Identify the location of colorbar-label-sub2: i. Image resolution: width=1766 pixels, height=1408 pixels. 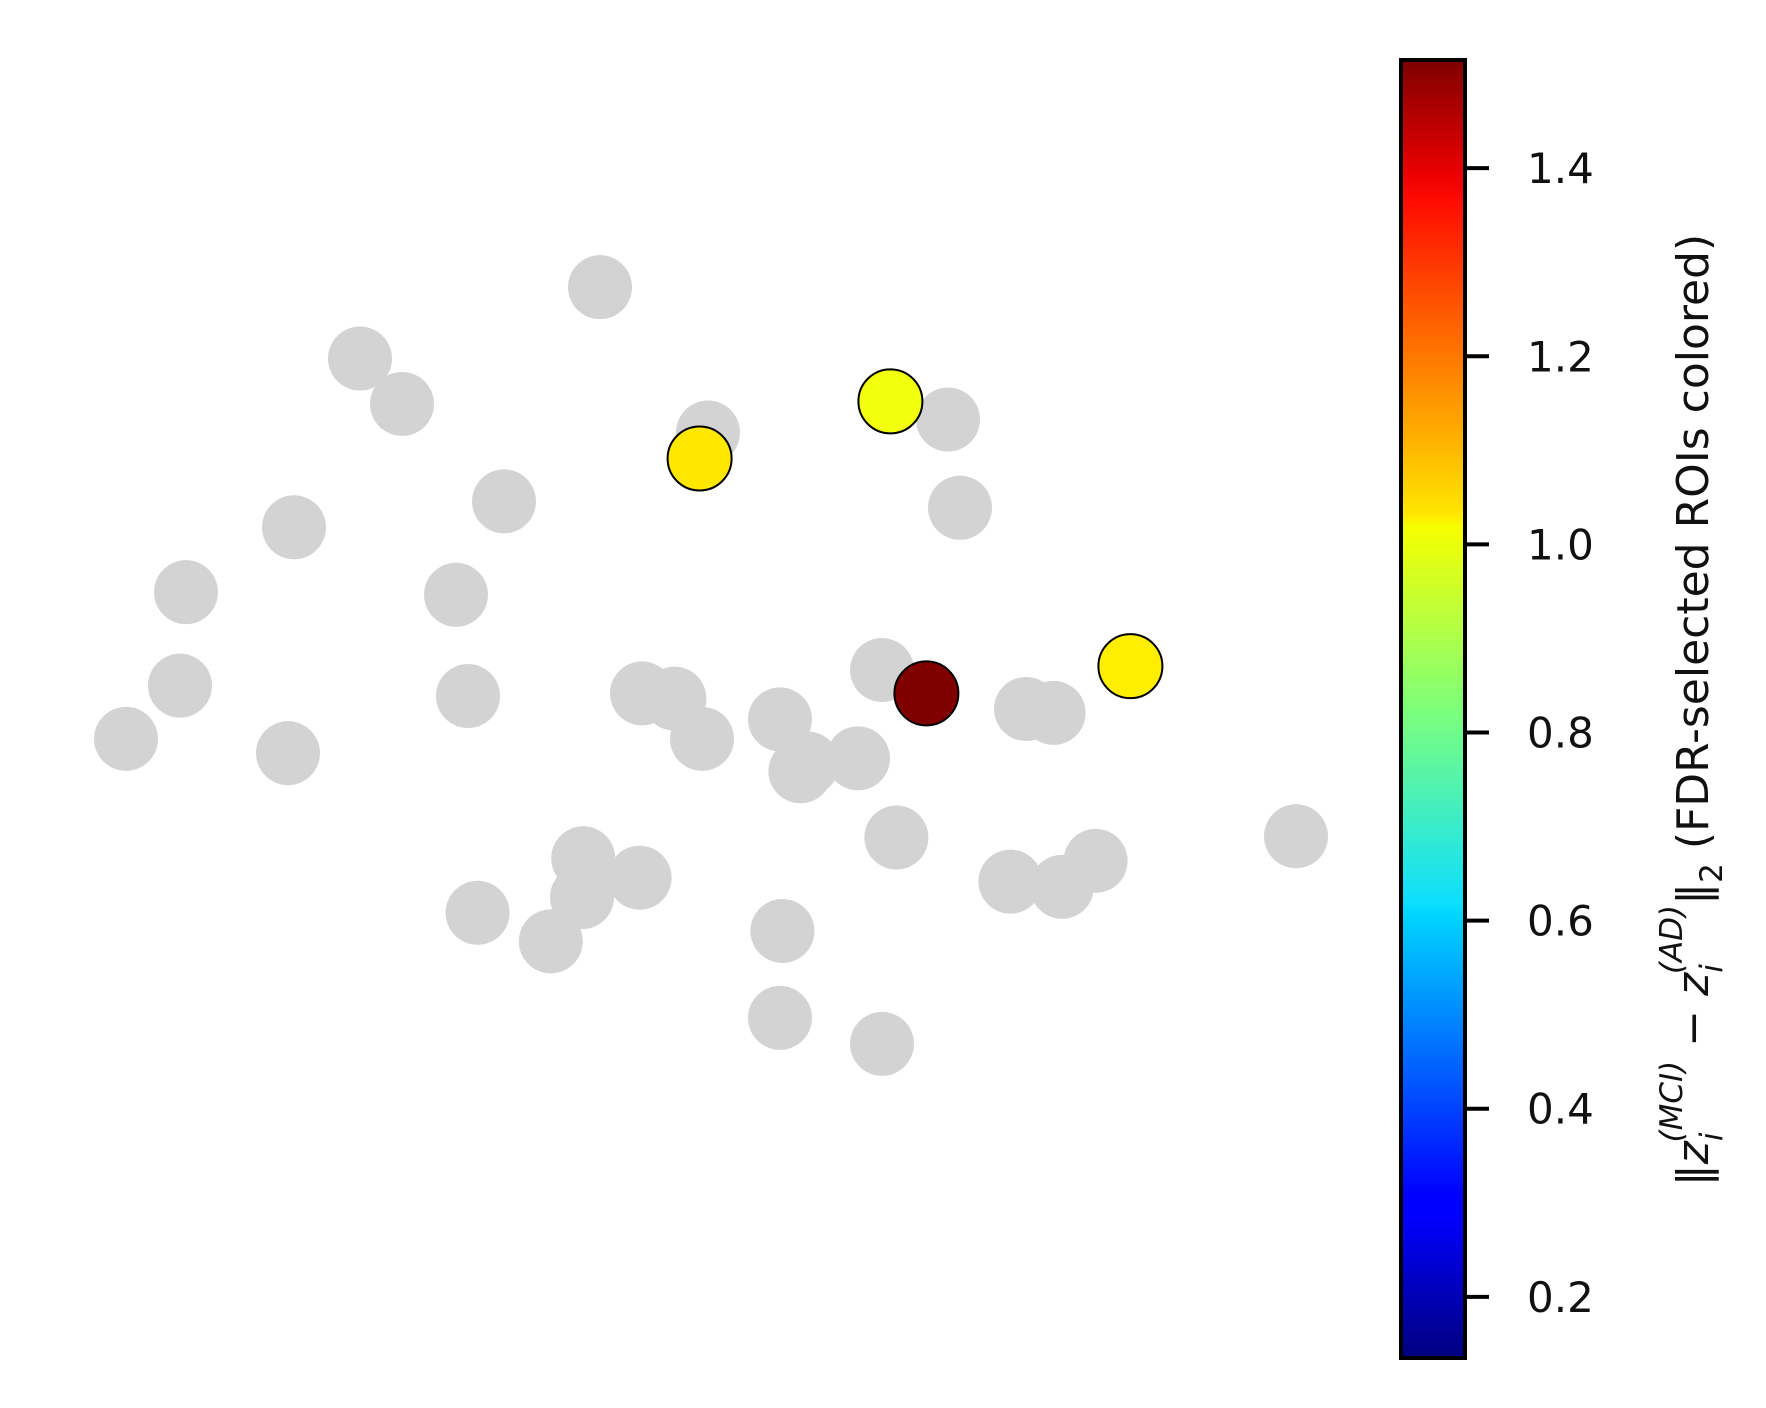
(1712, 968).